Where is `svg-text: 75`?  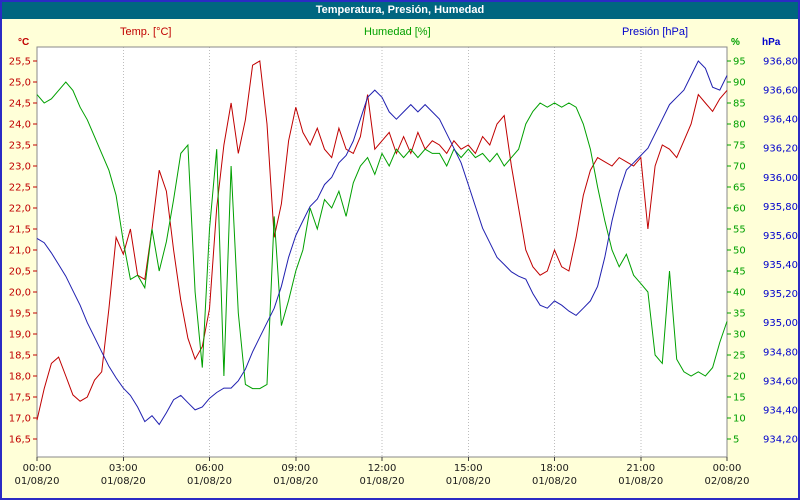
svg-text: 75 is located at coordinates (739, 146).